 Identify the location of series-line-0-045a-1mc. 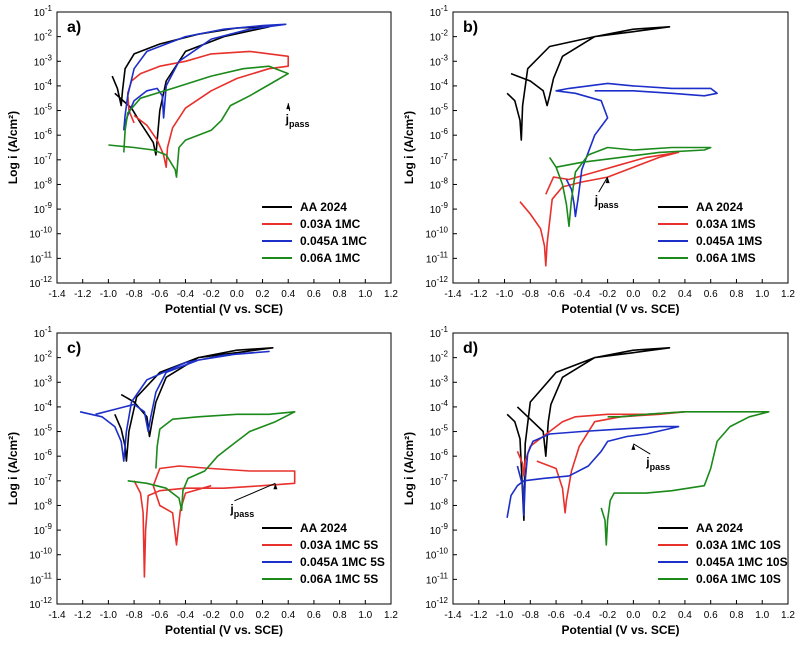
(205, 77).